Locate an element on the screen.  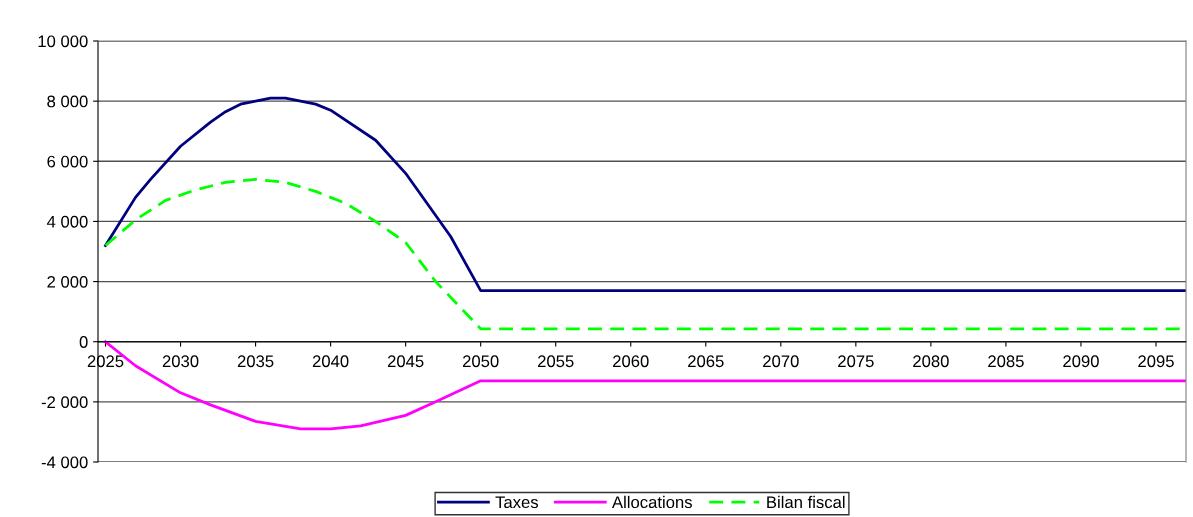
x-tick-label: 2065 is located at coordinates (706, 361).